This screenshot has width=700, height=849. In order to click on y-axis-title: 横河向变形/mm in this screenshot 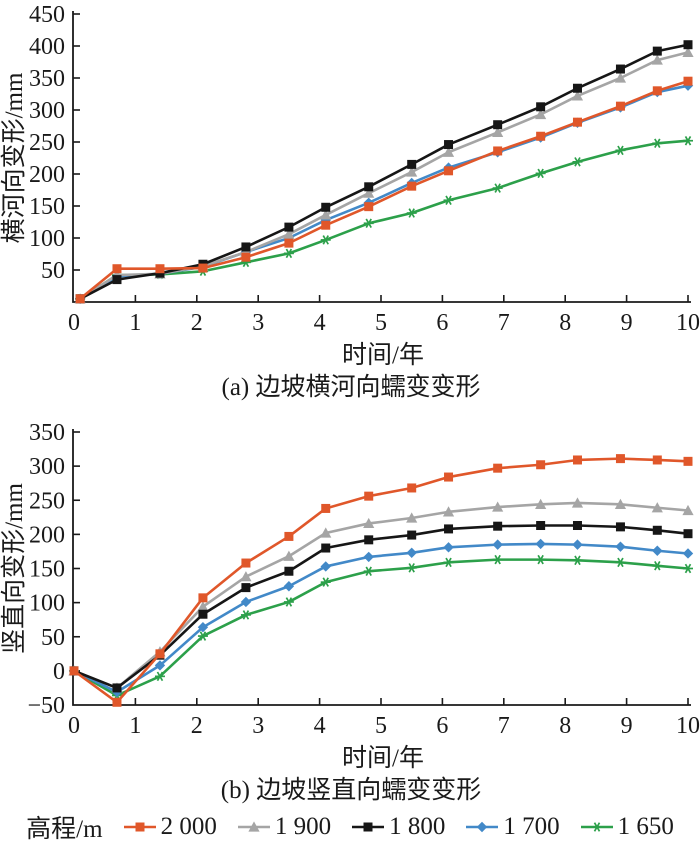, I will do `click(14, 157)`.